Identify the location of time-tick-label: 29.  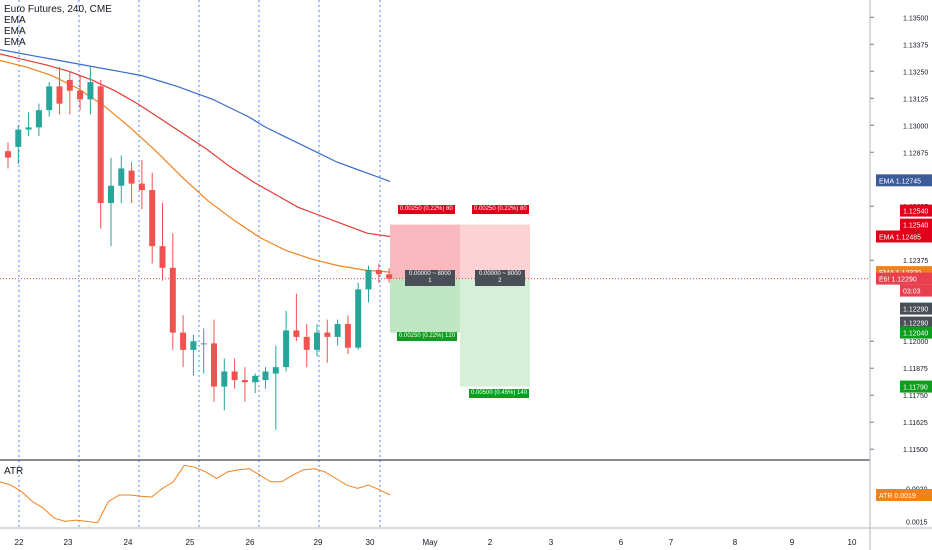
(318, 542).